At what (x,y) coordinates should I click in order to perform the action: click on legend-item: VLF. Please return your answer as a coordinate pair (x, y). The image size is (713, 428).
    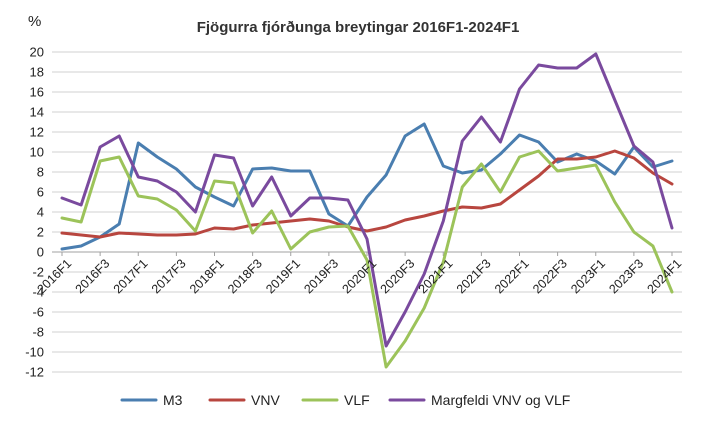
    Looking at the image, I should click on (335, 400).